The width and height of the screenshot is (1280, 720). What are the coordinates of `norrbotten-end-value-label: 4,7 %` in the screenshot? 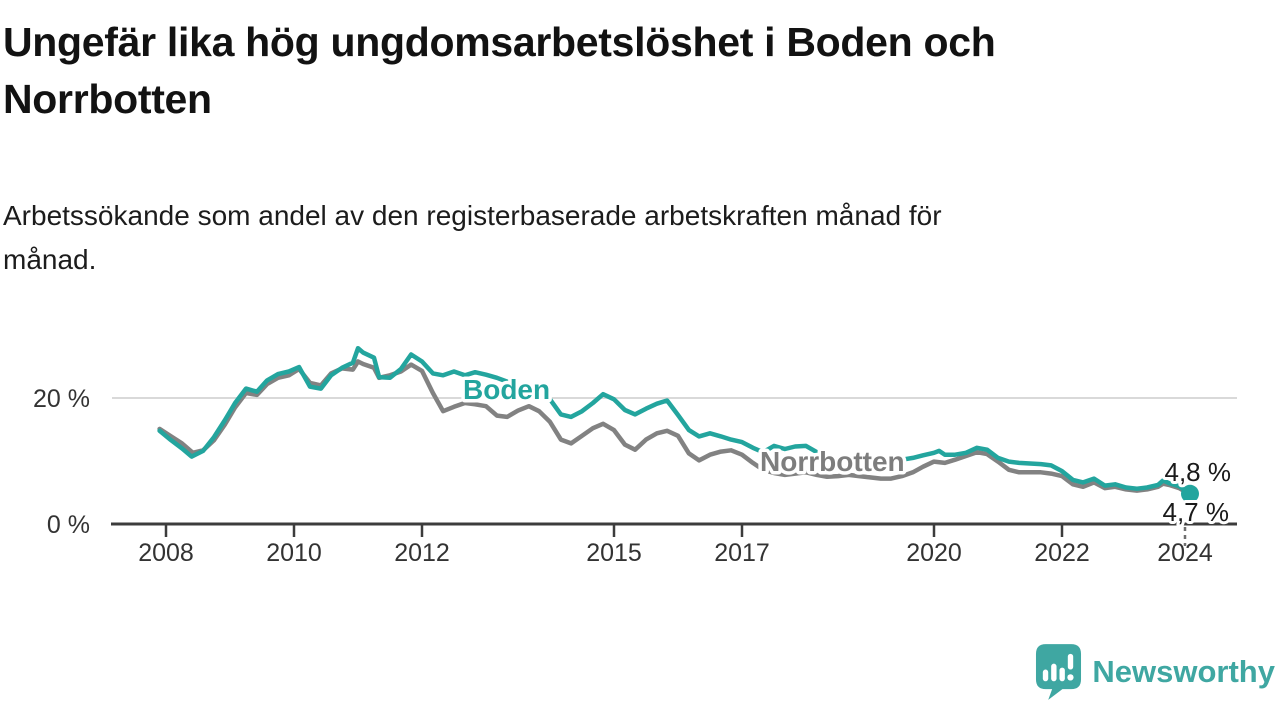 It's located at (1196, 512).